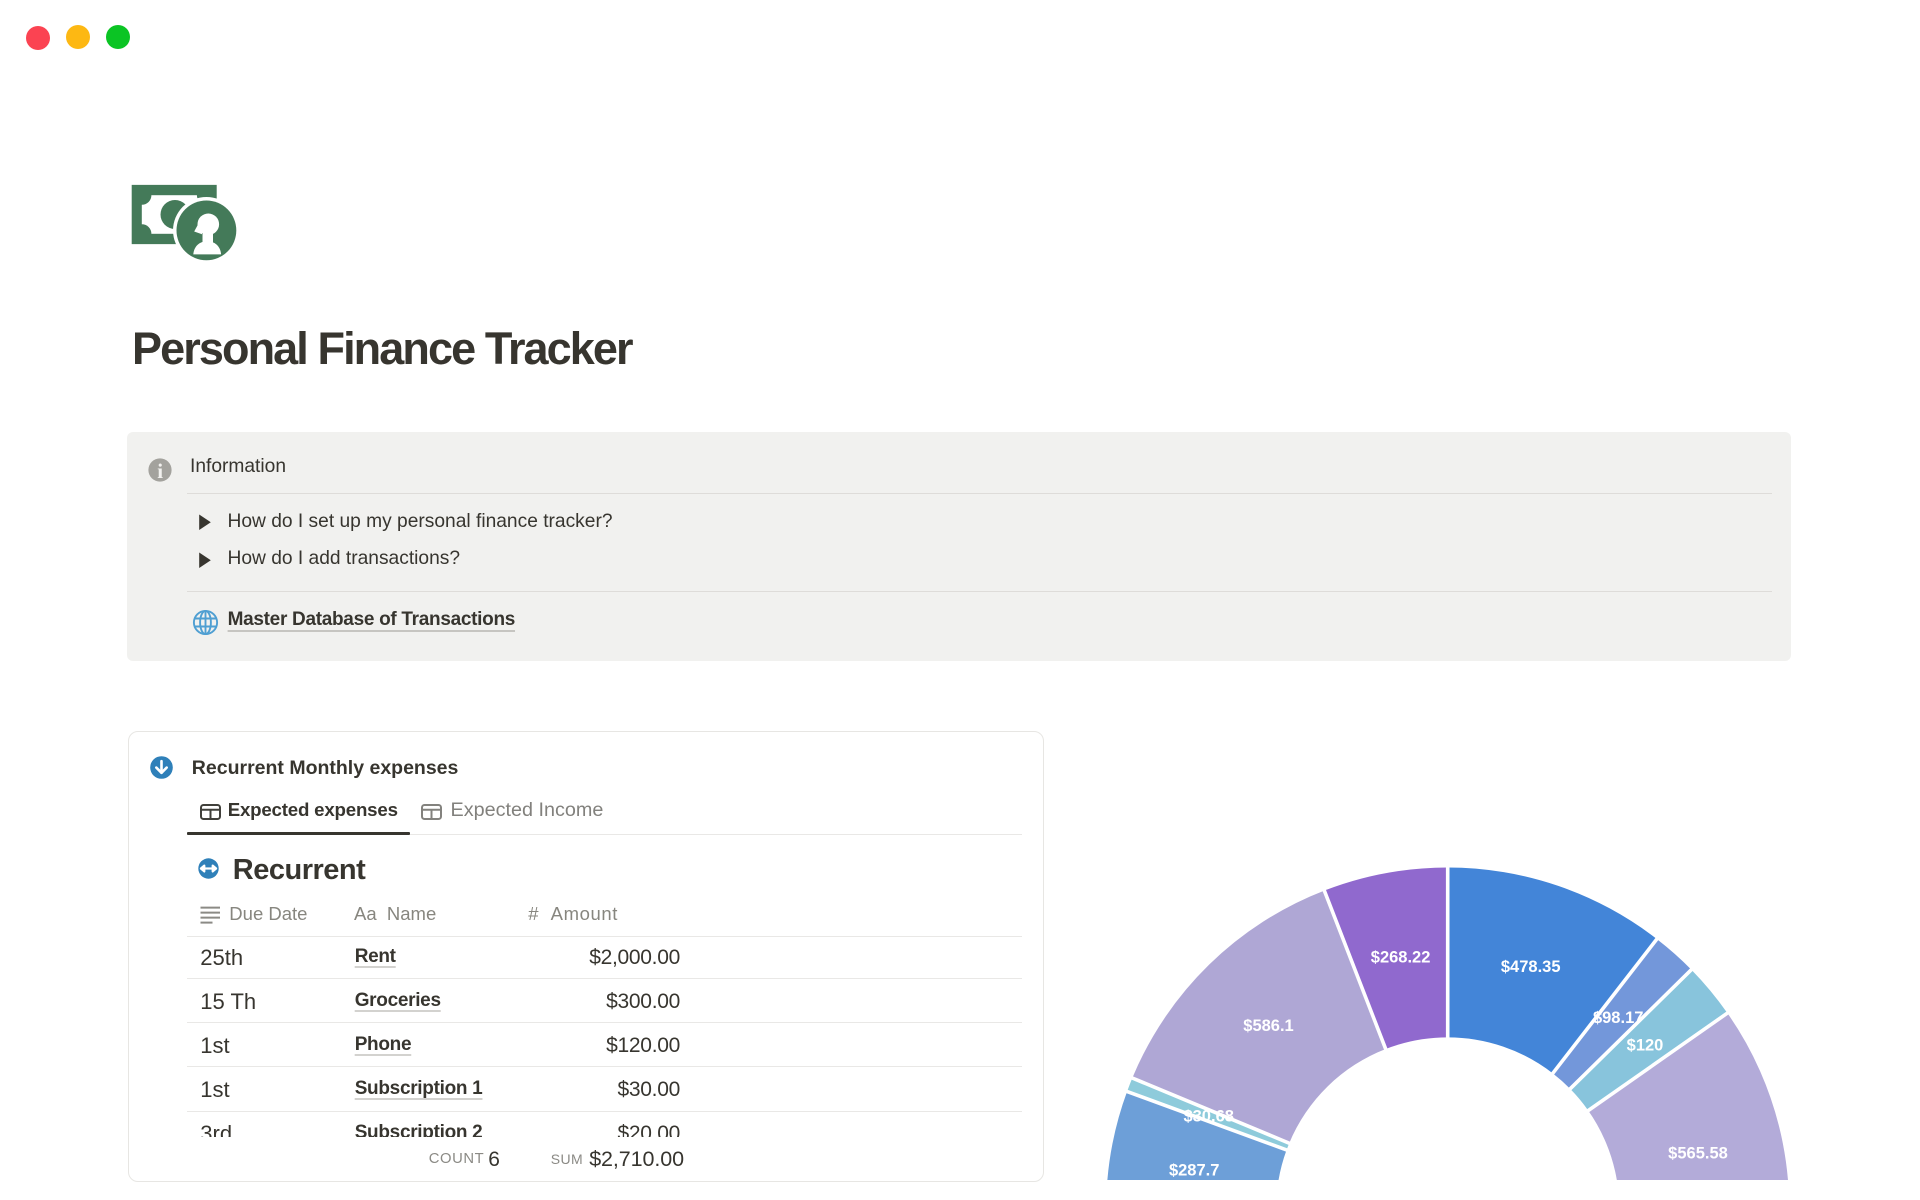 The height and width of the screenshot is (1200, 1920). Describe the element at coordinates (1401, 958) in the screenshot. I see `svg-text: $268.22` at that location.